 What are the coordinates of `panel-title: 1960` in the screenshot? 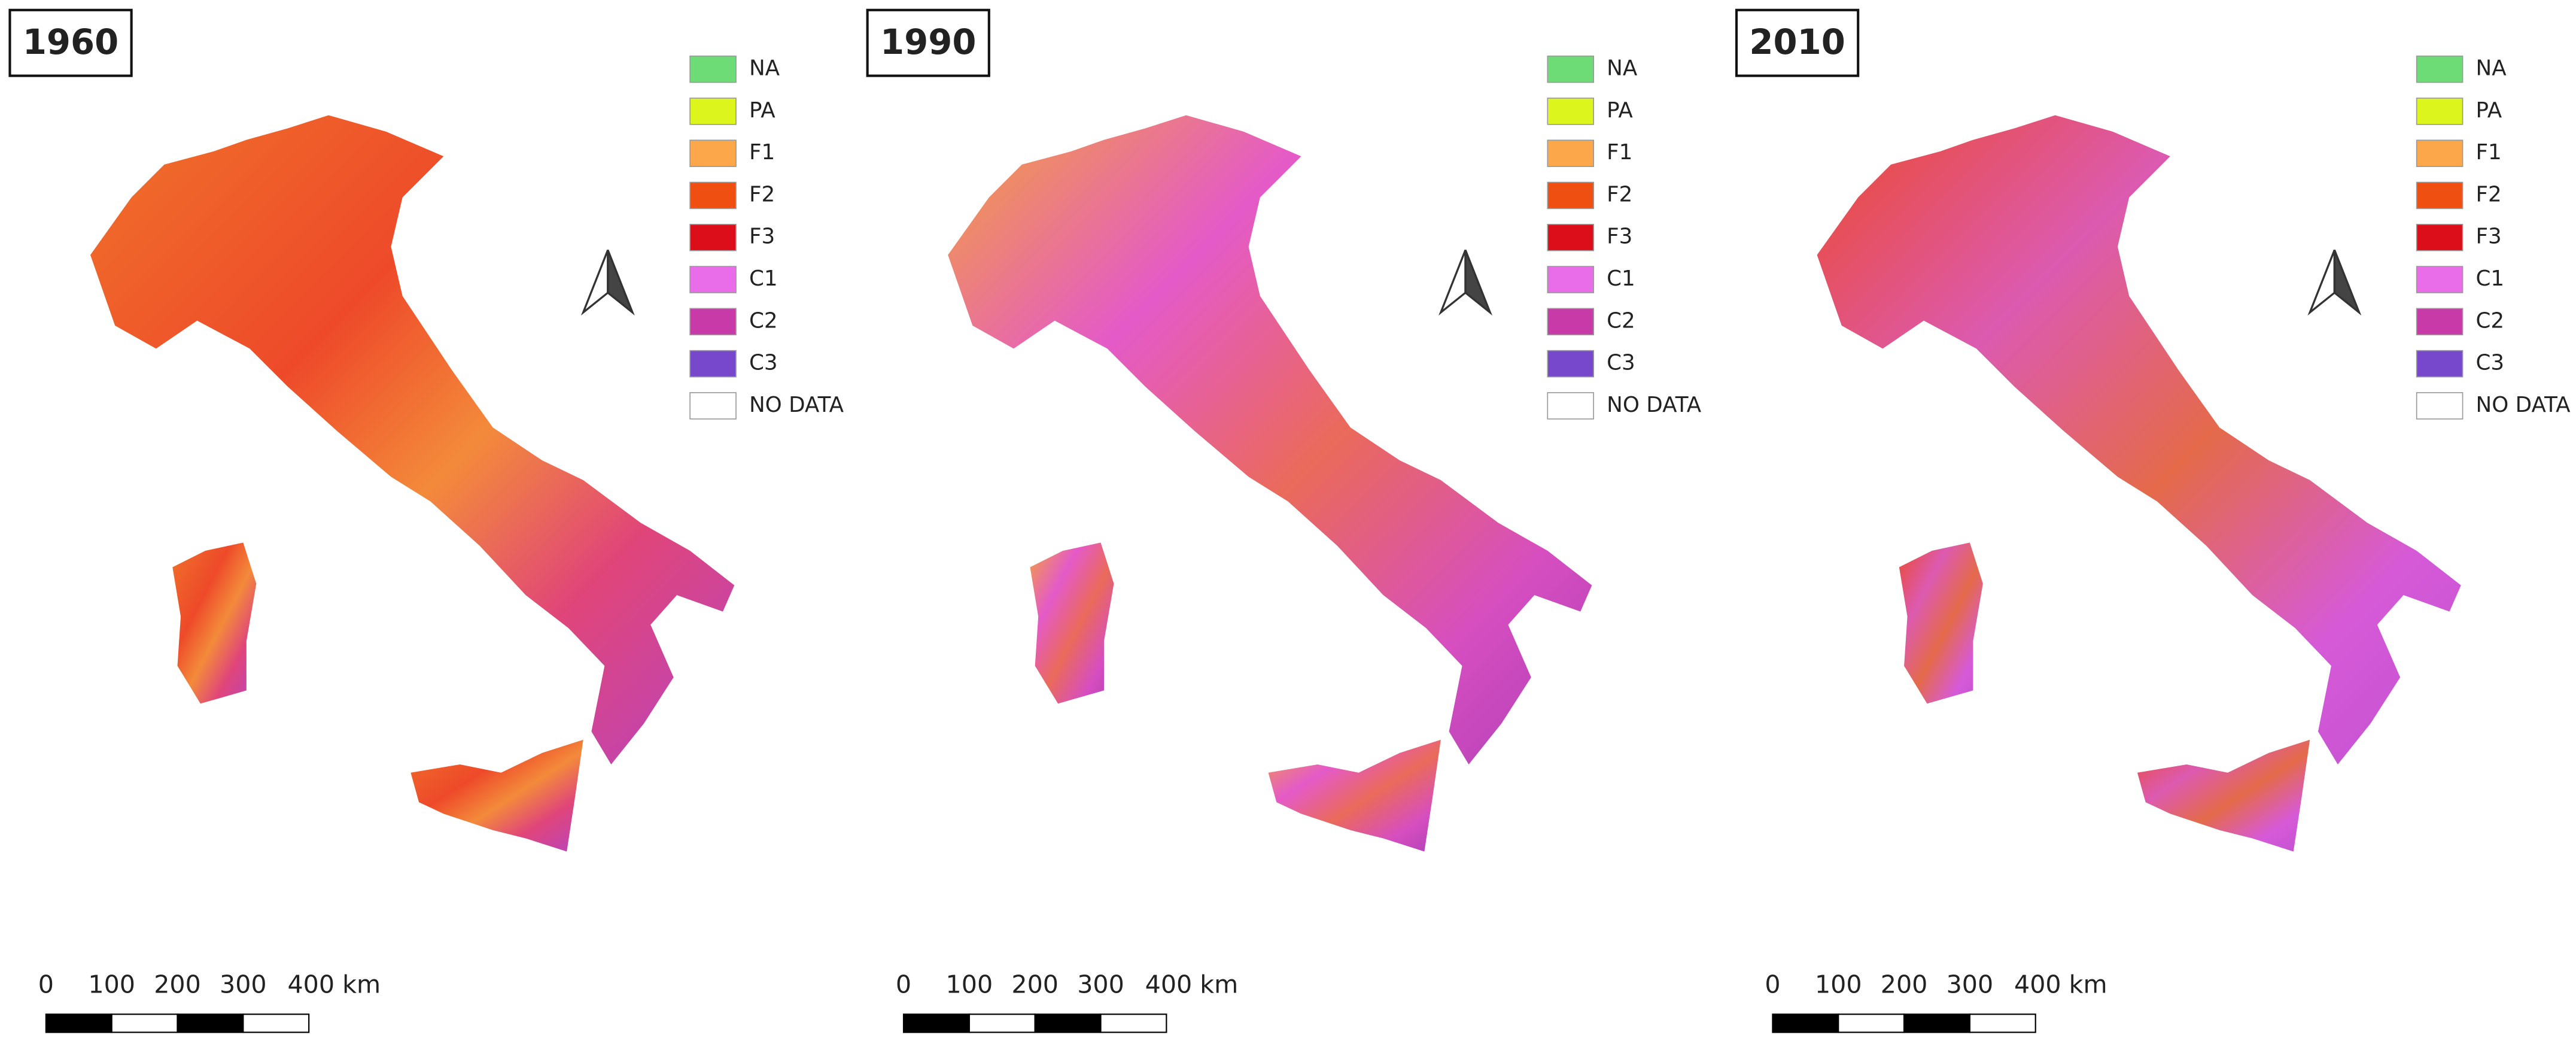 It's located at (70, 42).